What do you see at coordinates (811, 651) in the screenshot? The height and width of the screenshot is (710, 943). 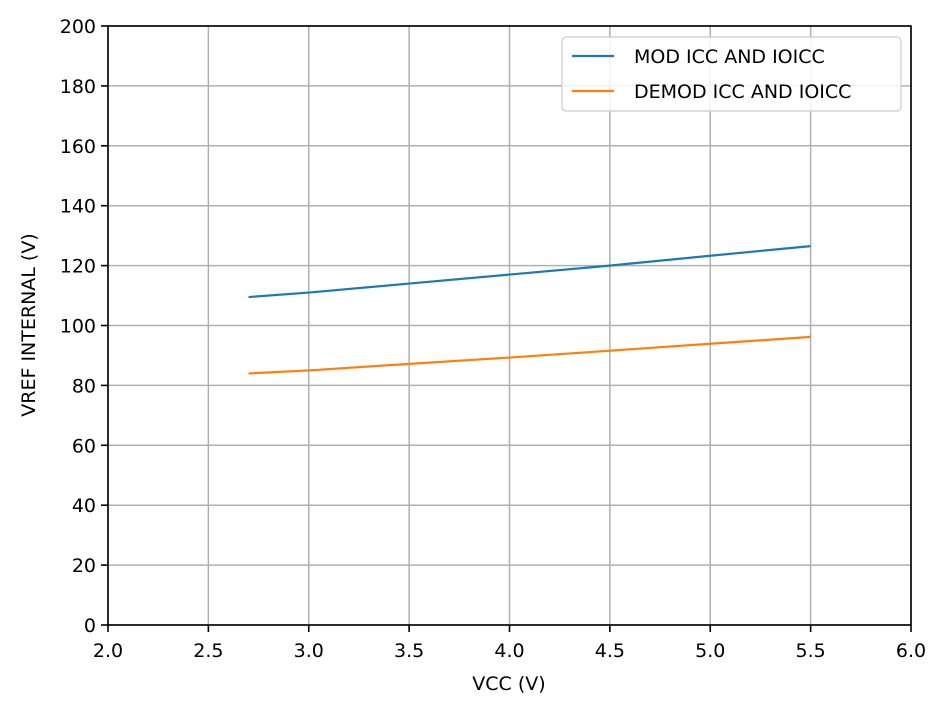 I see `x-tick-label: 5.5` at bounding box center [811, 651].